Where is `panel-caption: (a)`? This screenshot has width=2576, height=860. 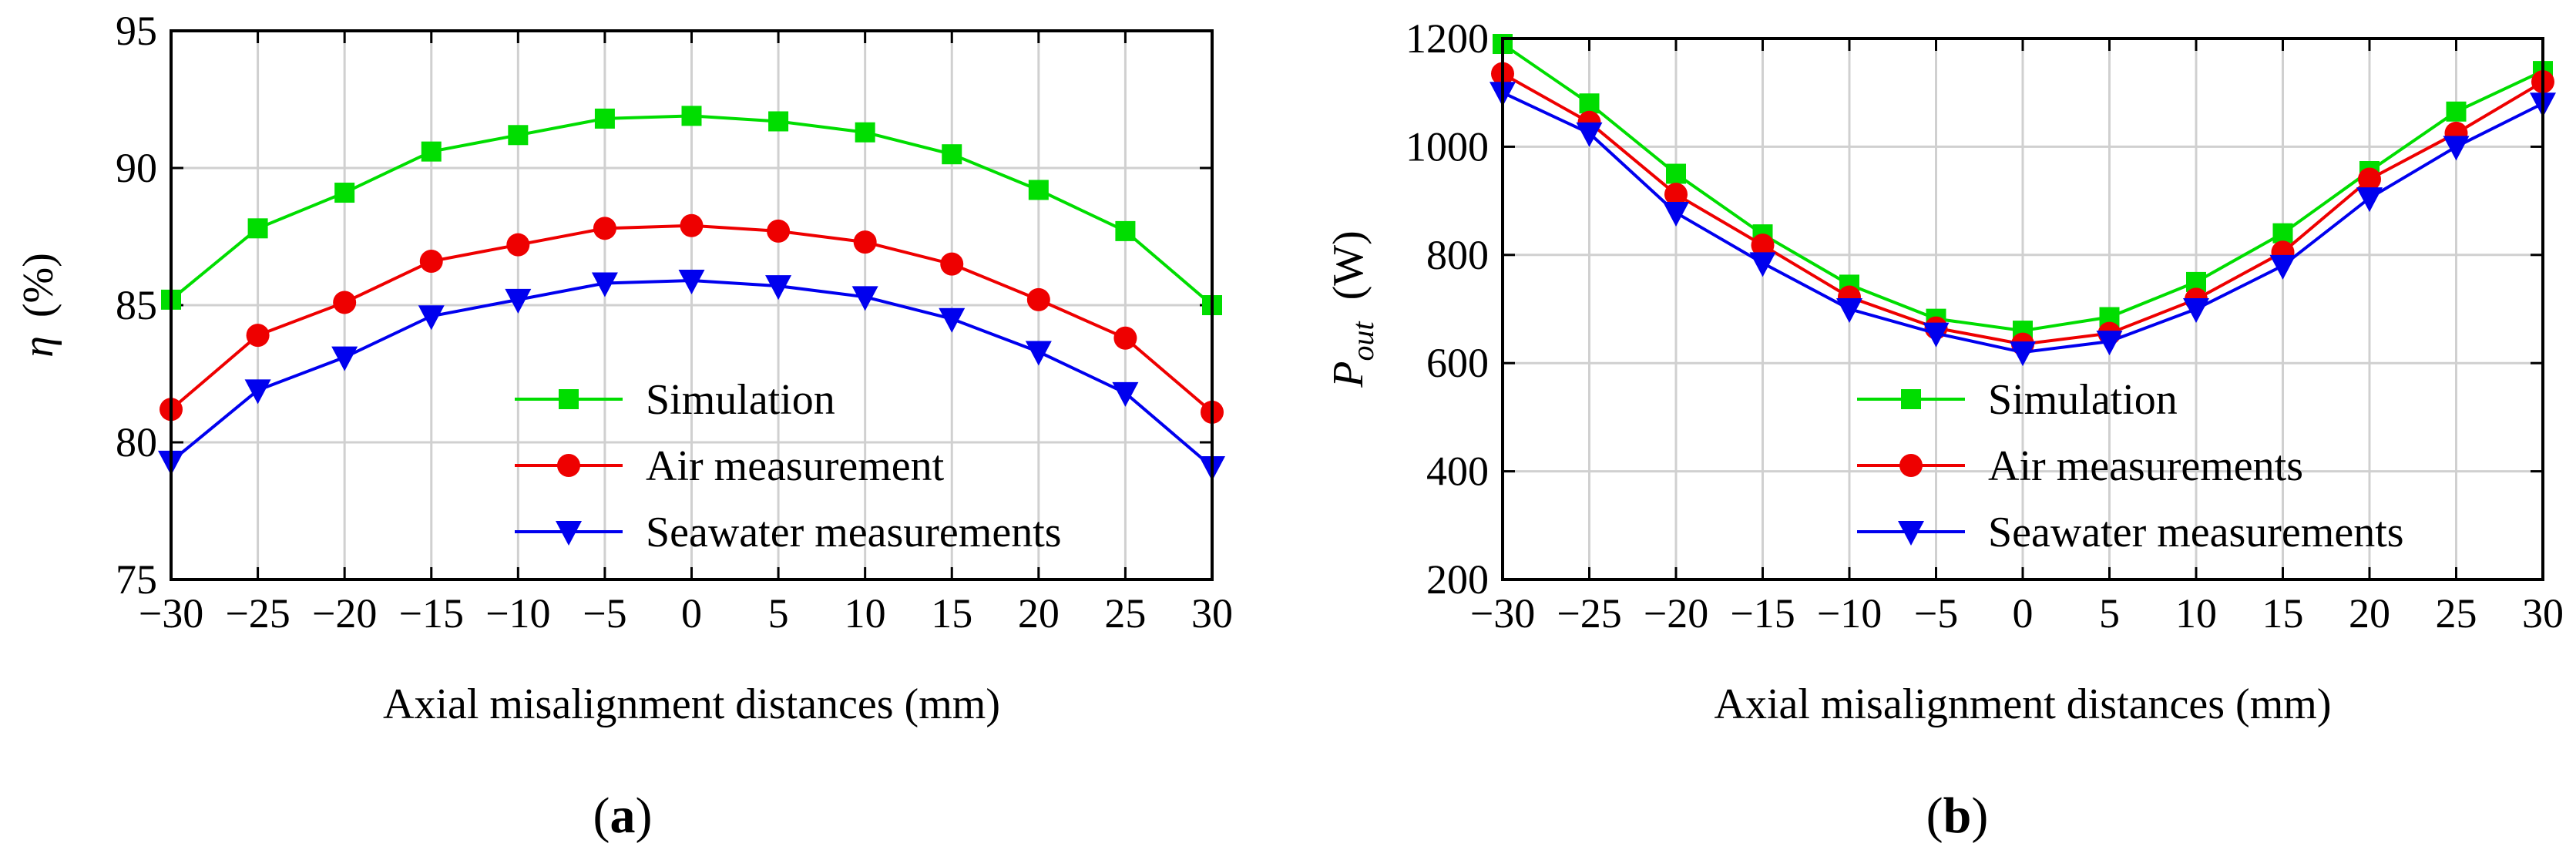 panel-caption: (a) is located at coordinates (623, 816).